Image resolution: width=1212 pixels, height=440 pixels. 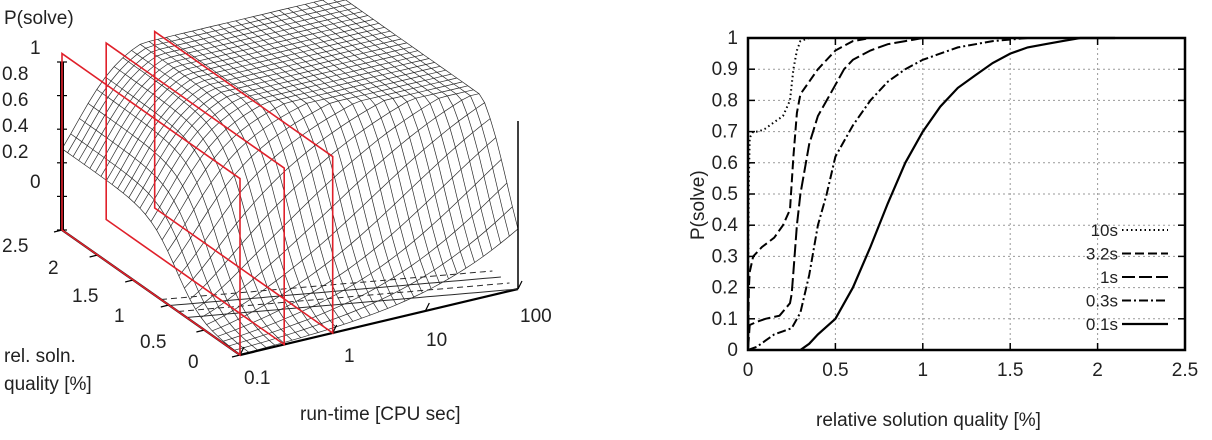 I want to click on surface-y-tick-0: 0, so click(x=193, y=362).